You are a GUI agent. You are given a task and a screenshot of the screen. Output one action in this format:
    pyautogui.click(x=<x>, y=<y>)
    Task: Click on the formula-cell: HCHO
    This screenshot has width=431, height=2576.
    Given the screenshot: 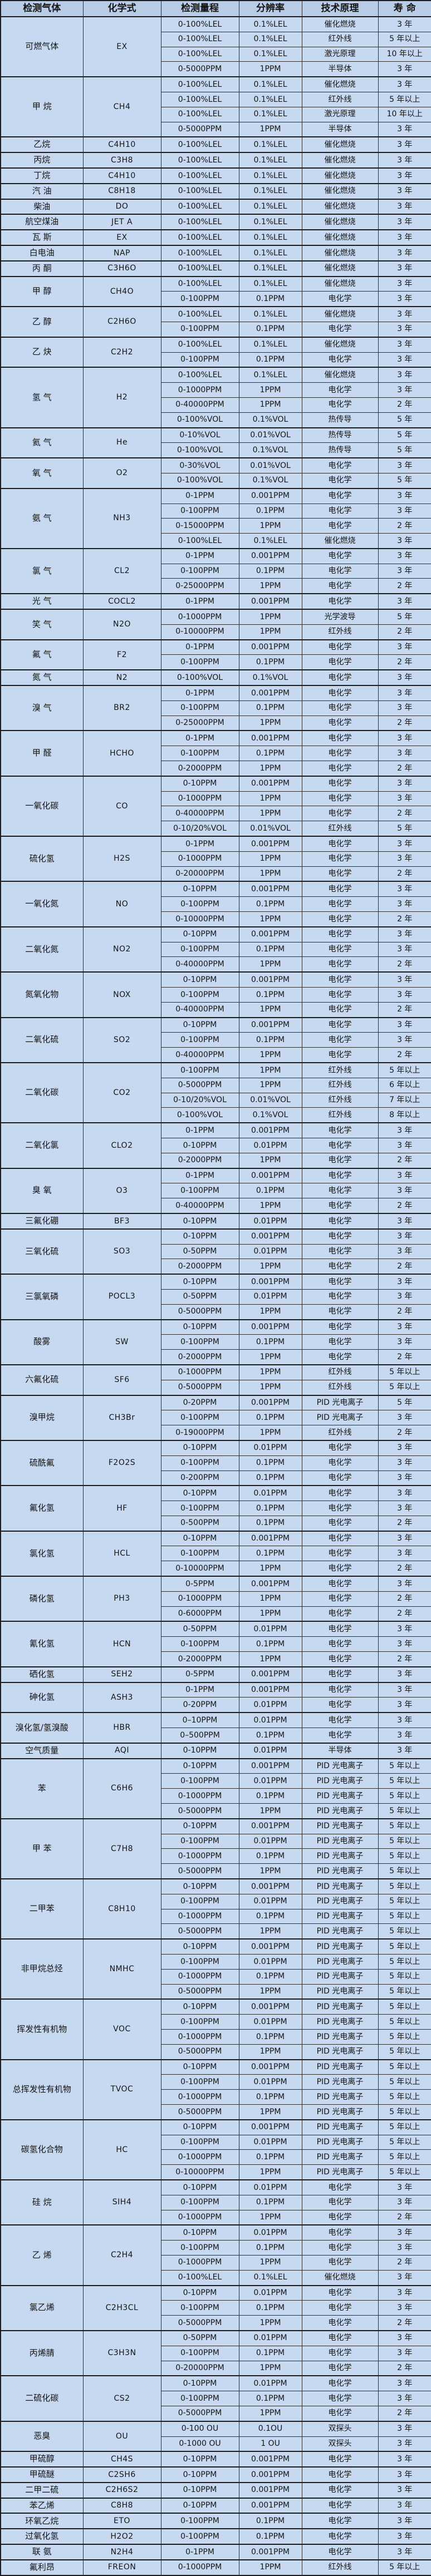 What is the action you would take?
    pyautogui.click(x=121, y=753)
    